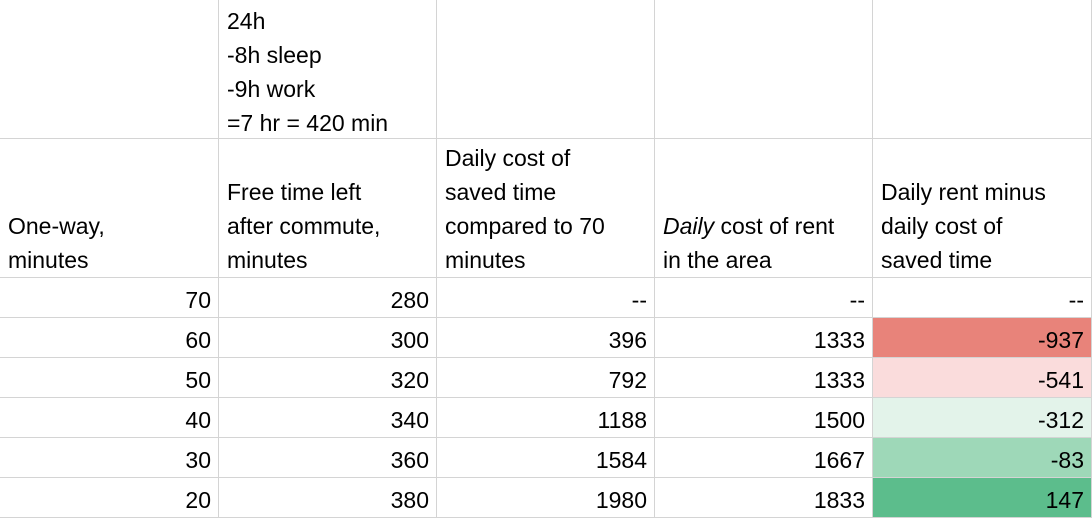 This screenshot has width=1092, height=518. I want to click on cell-one-way: 50, so click(109, 378).